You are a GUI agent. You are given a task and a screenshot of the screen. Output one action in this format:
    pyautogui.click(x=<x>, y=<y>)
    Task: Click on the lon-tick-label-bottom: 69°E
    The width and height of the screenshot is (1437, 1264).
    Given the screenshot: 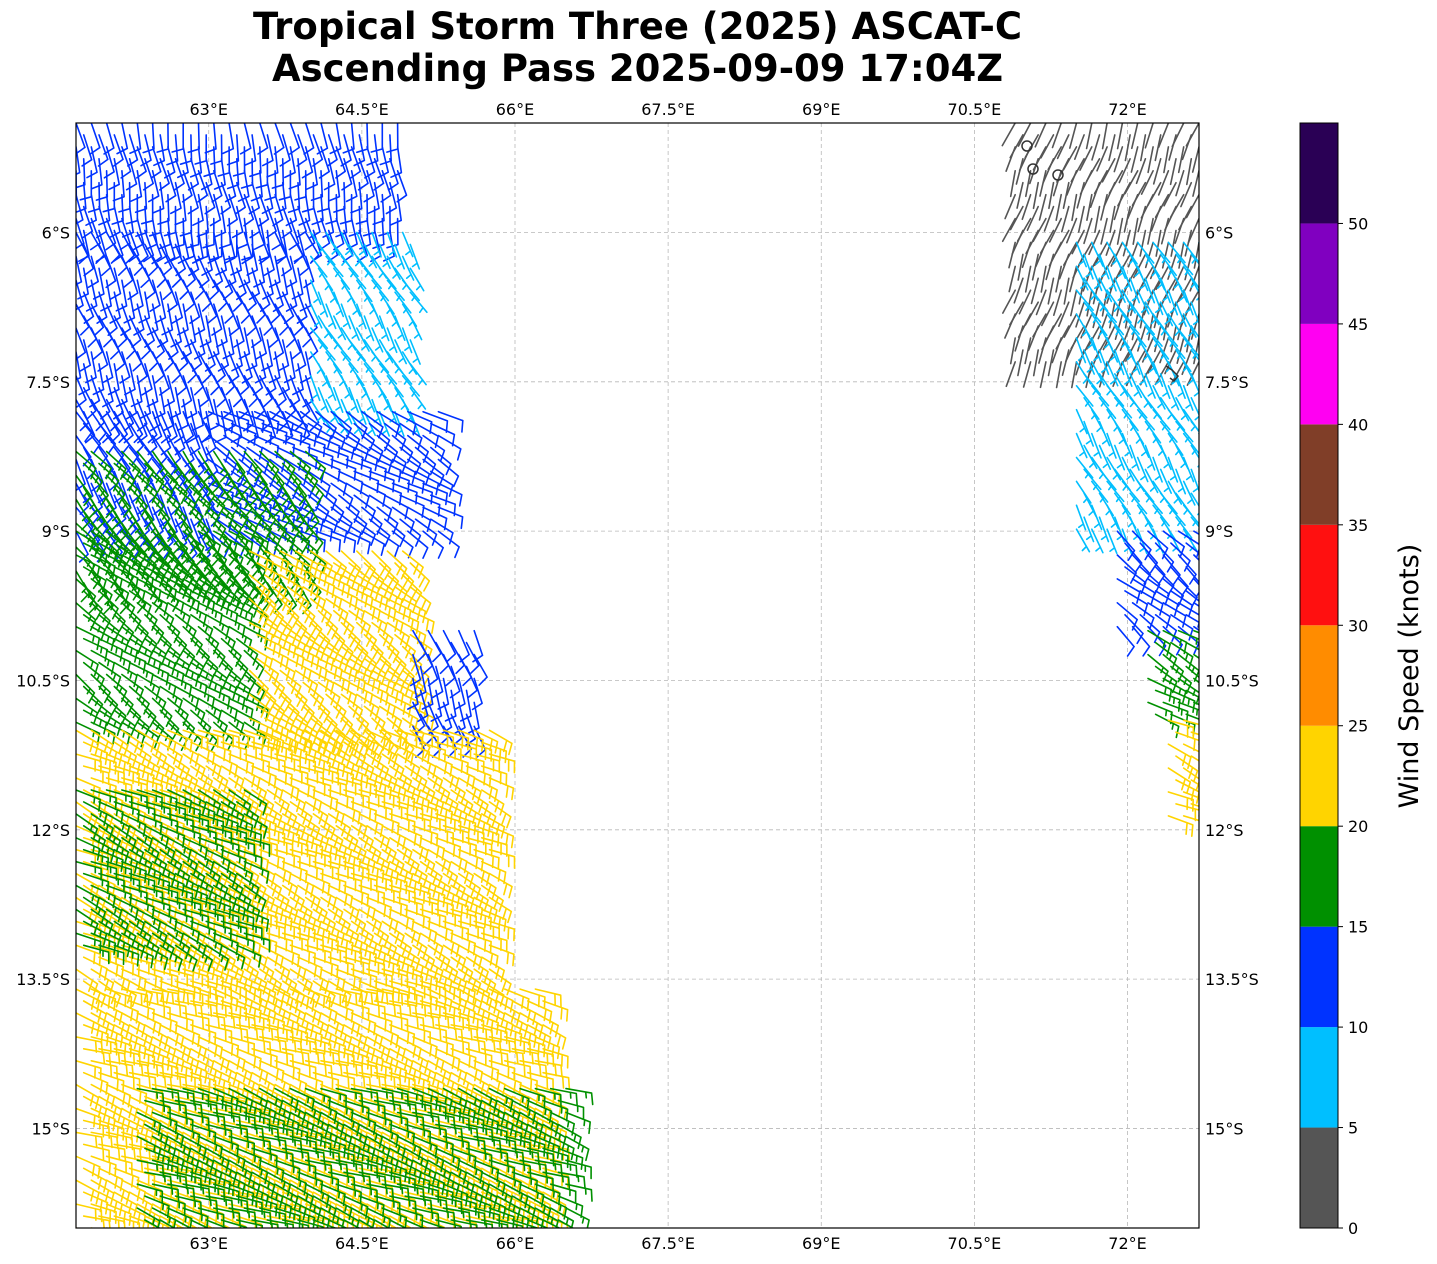 What is the action you would take?
    pyautogui.click(x=821, y=1243)
    